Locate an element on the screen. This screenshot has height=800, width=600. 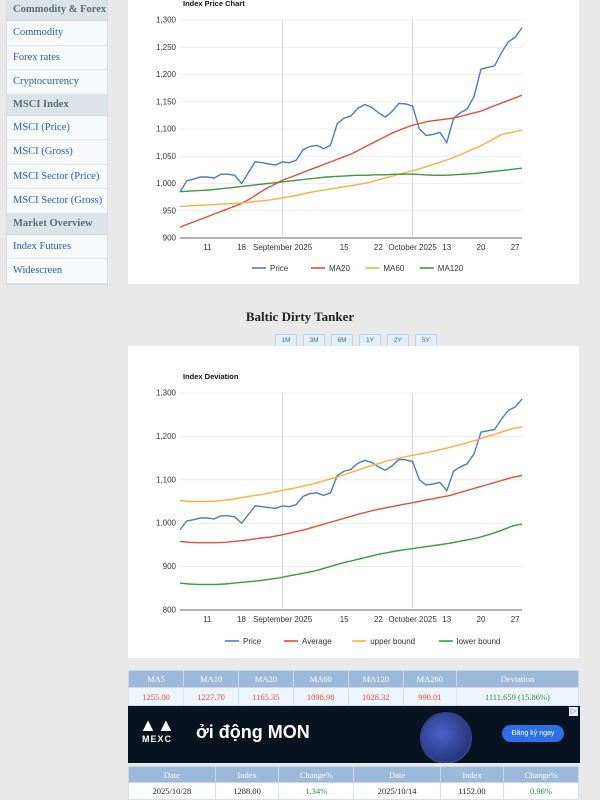
sidebar-section-heading: MSCI Index is located at coordinates (57, 105).